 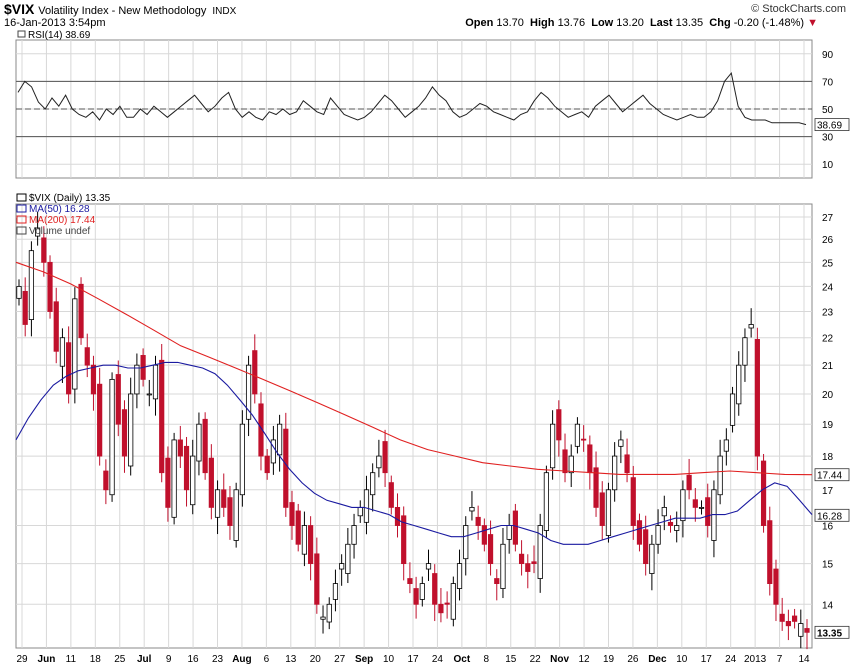 What do you see at coordinates (780, 659) in the screenshot?
I see `x-tick-label: 7` at bounding box center [780, 659].